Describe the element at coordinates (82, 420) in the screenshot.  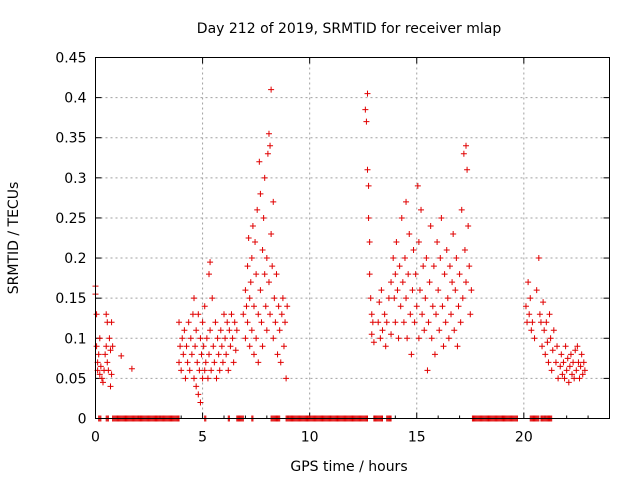
I see `y-tick-label: 0` at that location.